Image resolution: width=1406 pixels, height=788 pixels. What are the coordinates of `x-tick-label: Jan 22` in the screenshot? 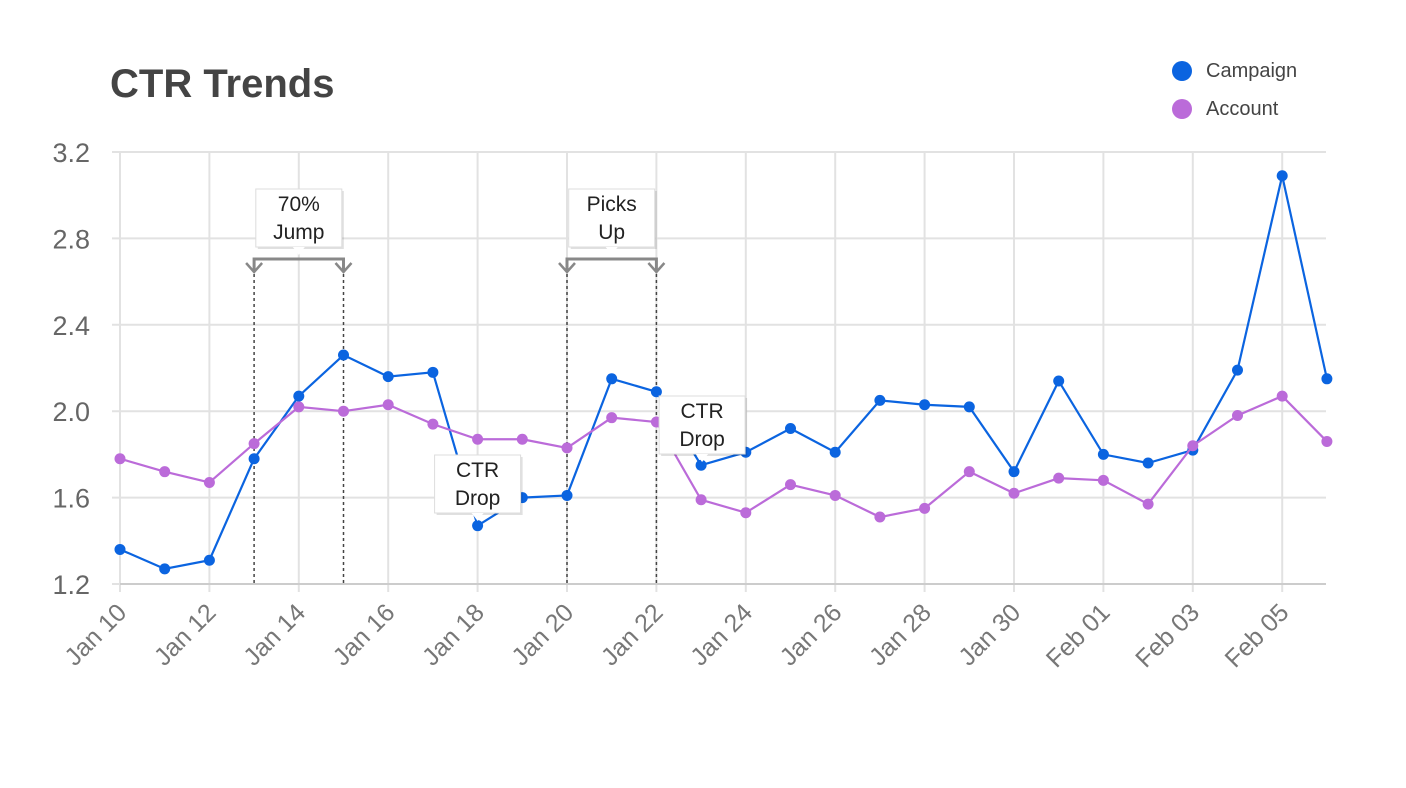 It's located at (632, 634).